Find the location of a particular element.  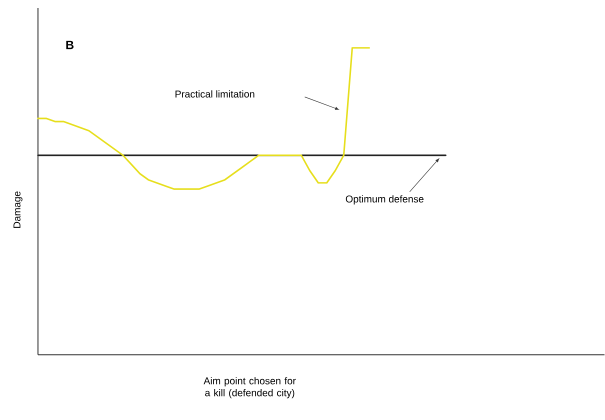

chart-title: B is located at coordinates (70, 45).